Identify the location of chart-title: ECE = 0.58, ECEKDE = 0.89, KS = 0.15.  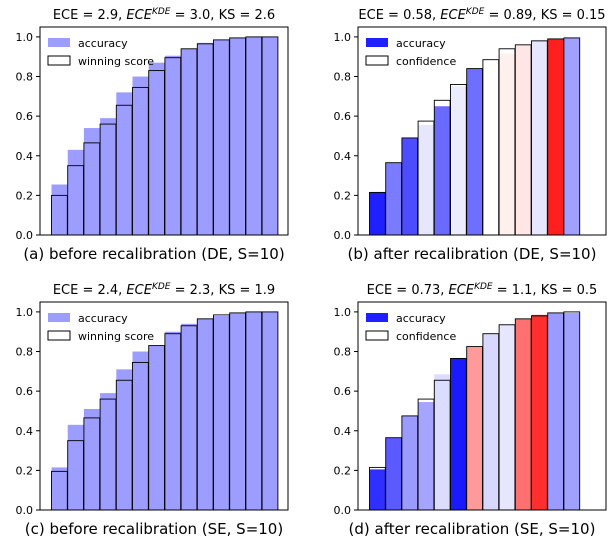
(481, 15).